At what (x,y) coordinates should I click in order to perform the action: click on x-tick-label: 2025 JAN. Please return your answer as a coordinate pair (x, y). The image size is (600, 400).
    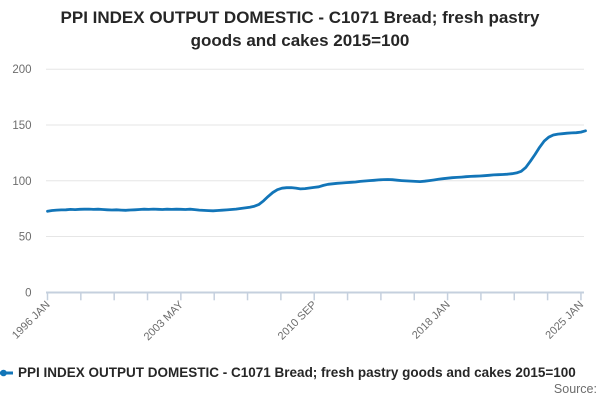
    Looking at the image, I should click on (564, 320).